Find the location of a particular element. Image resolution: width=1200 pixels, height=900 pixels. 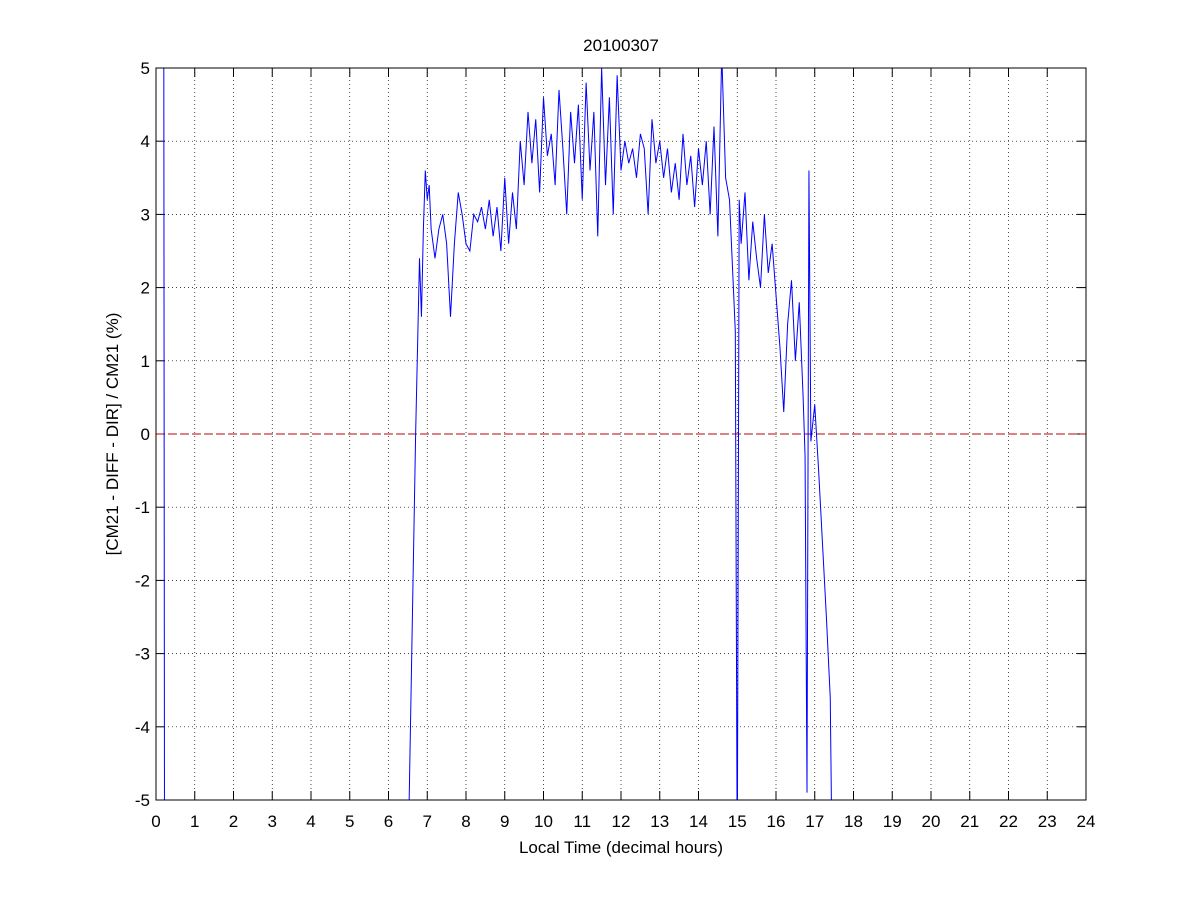

y-tick-label: 3 is located at coordinates (145, 214).